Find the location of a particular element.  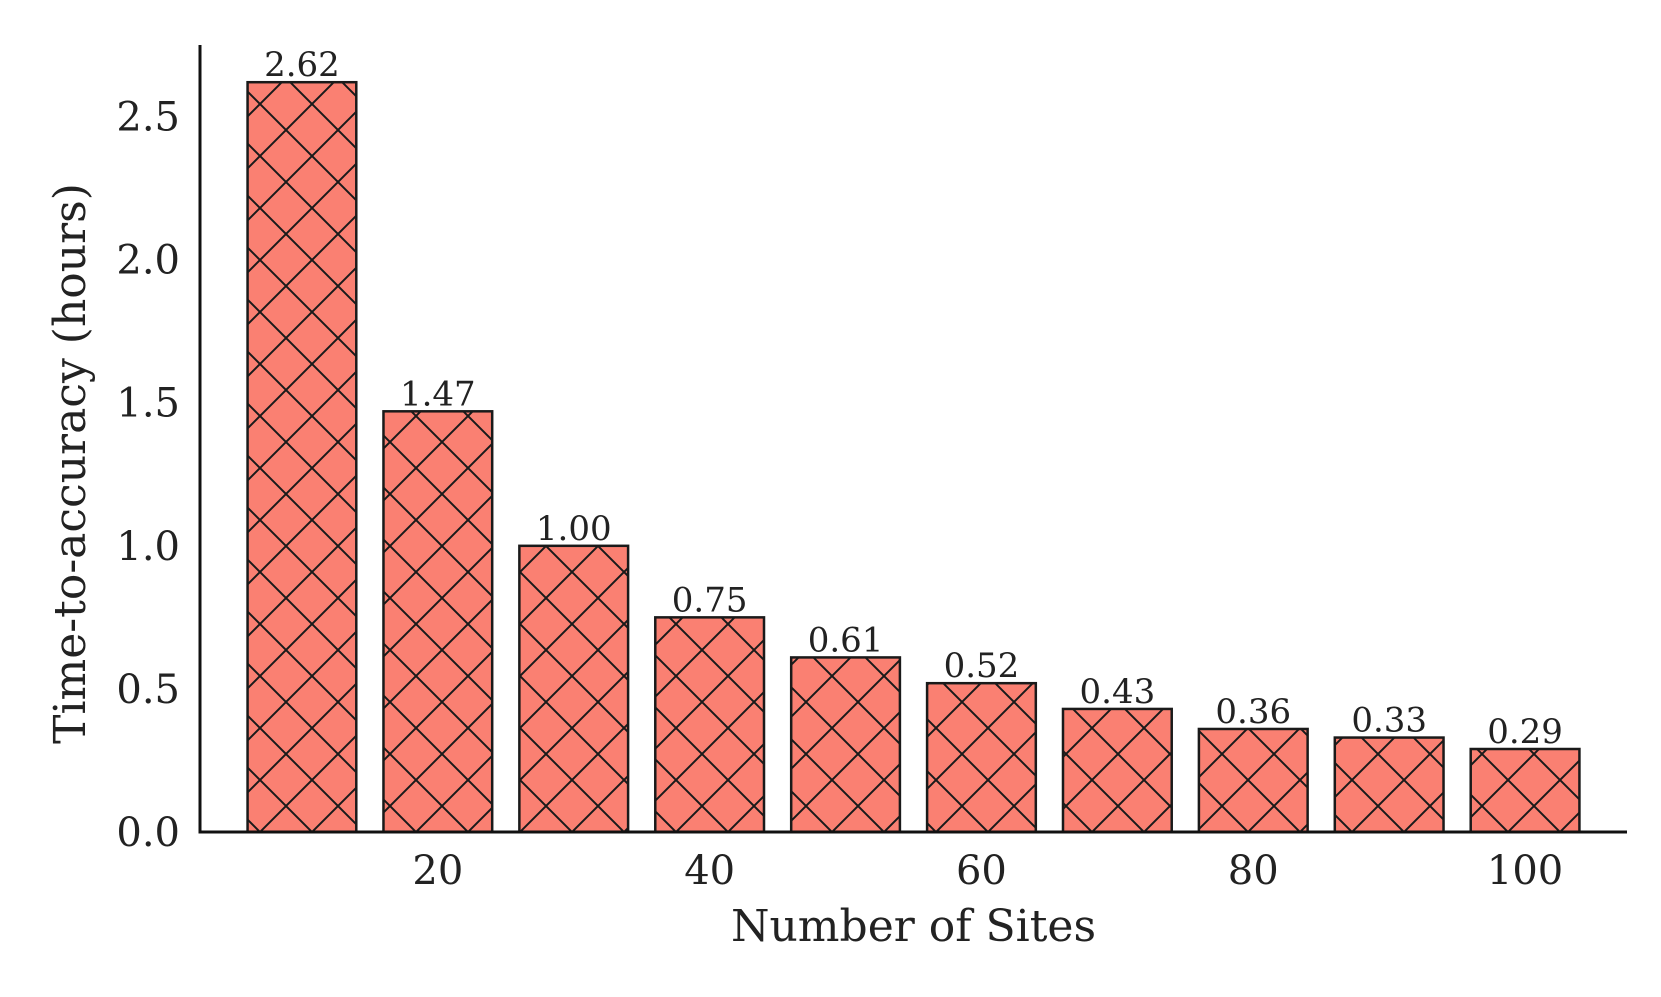

y-tick-label: 1.5 is located at coordinates (148, 404).